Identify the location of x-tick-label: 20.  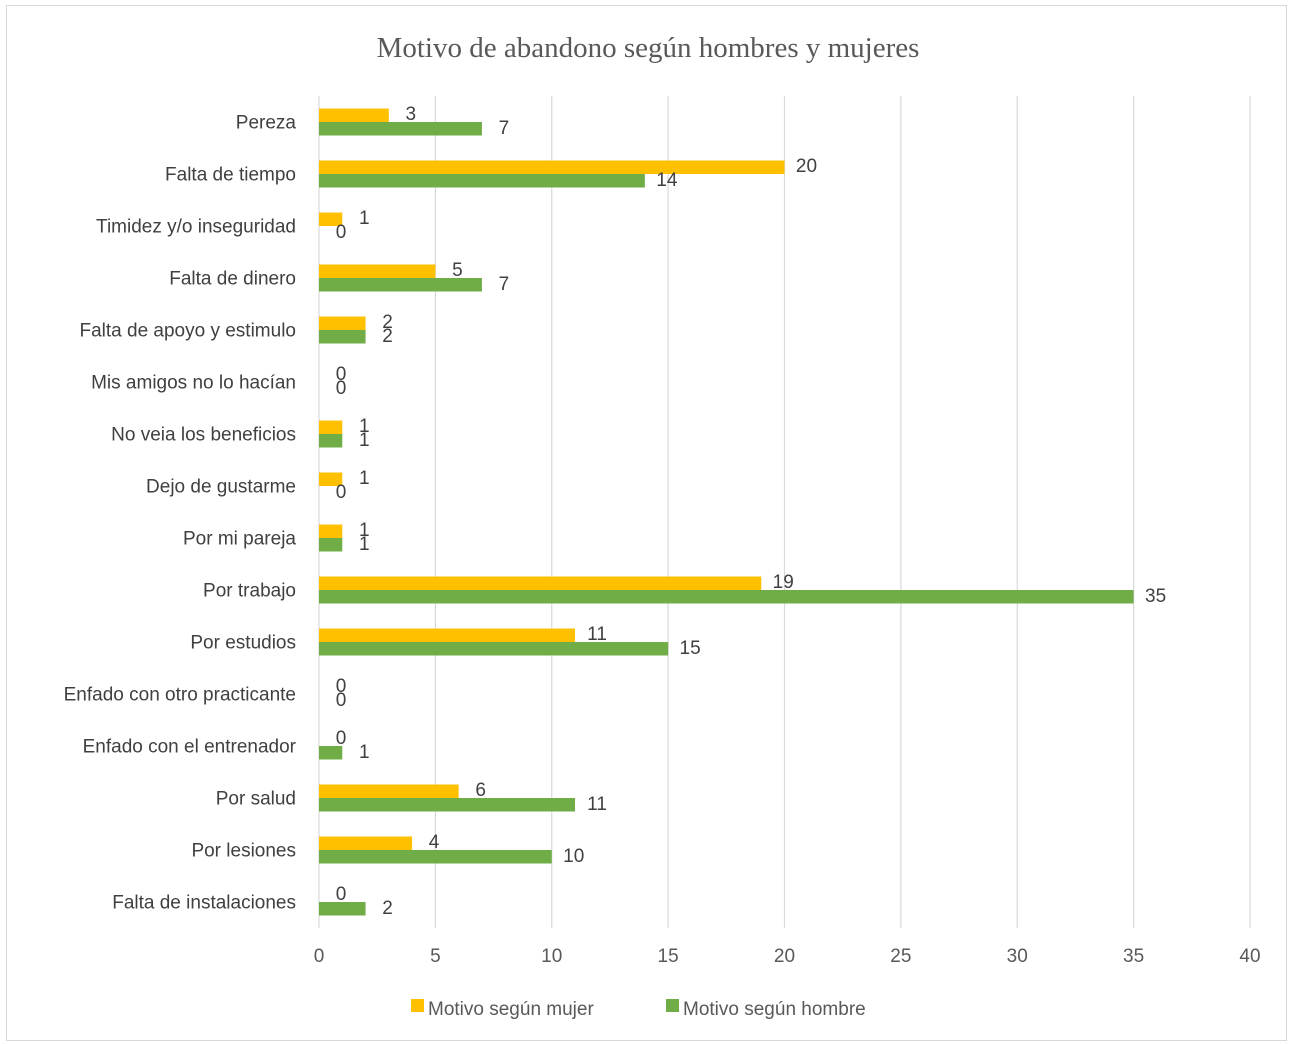
(784, 956).